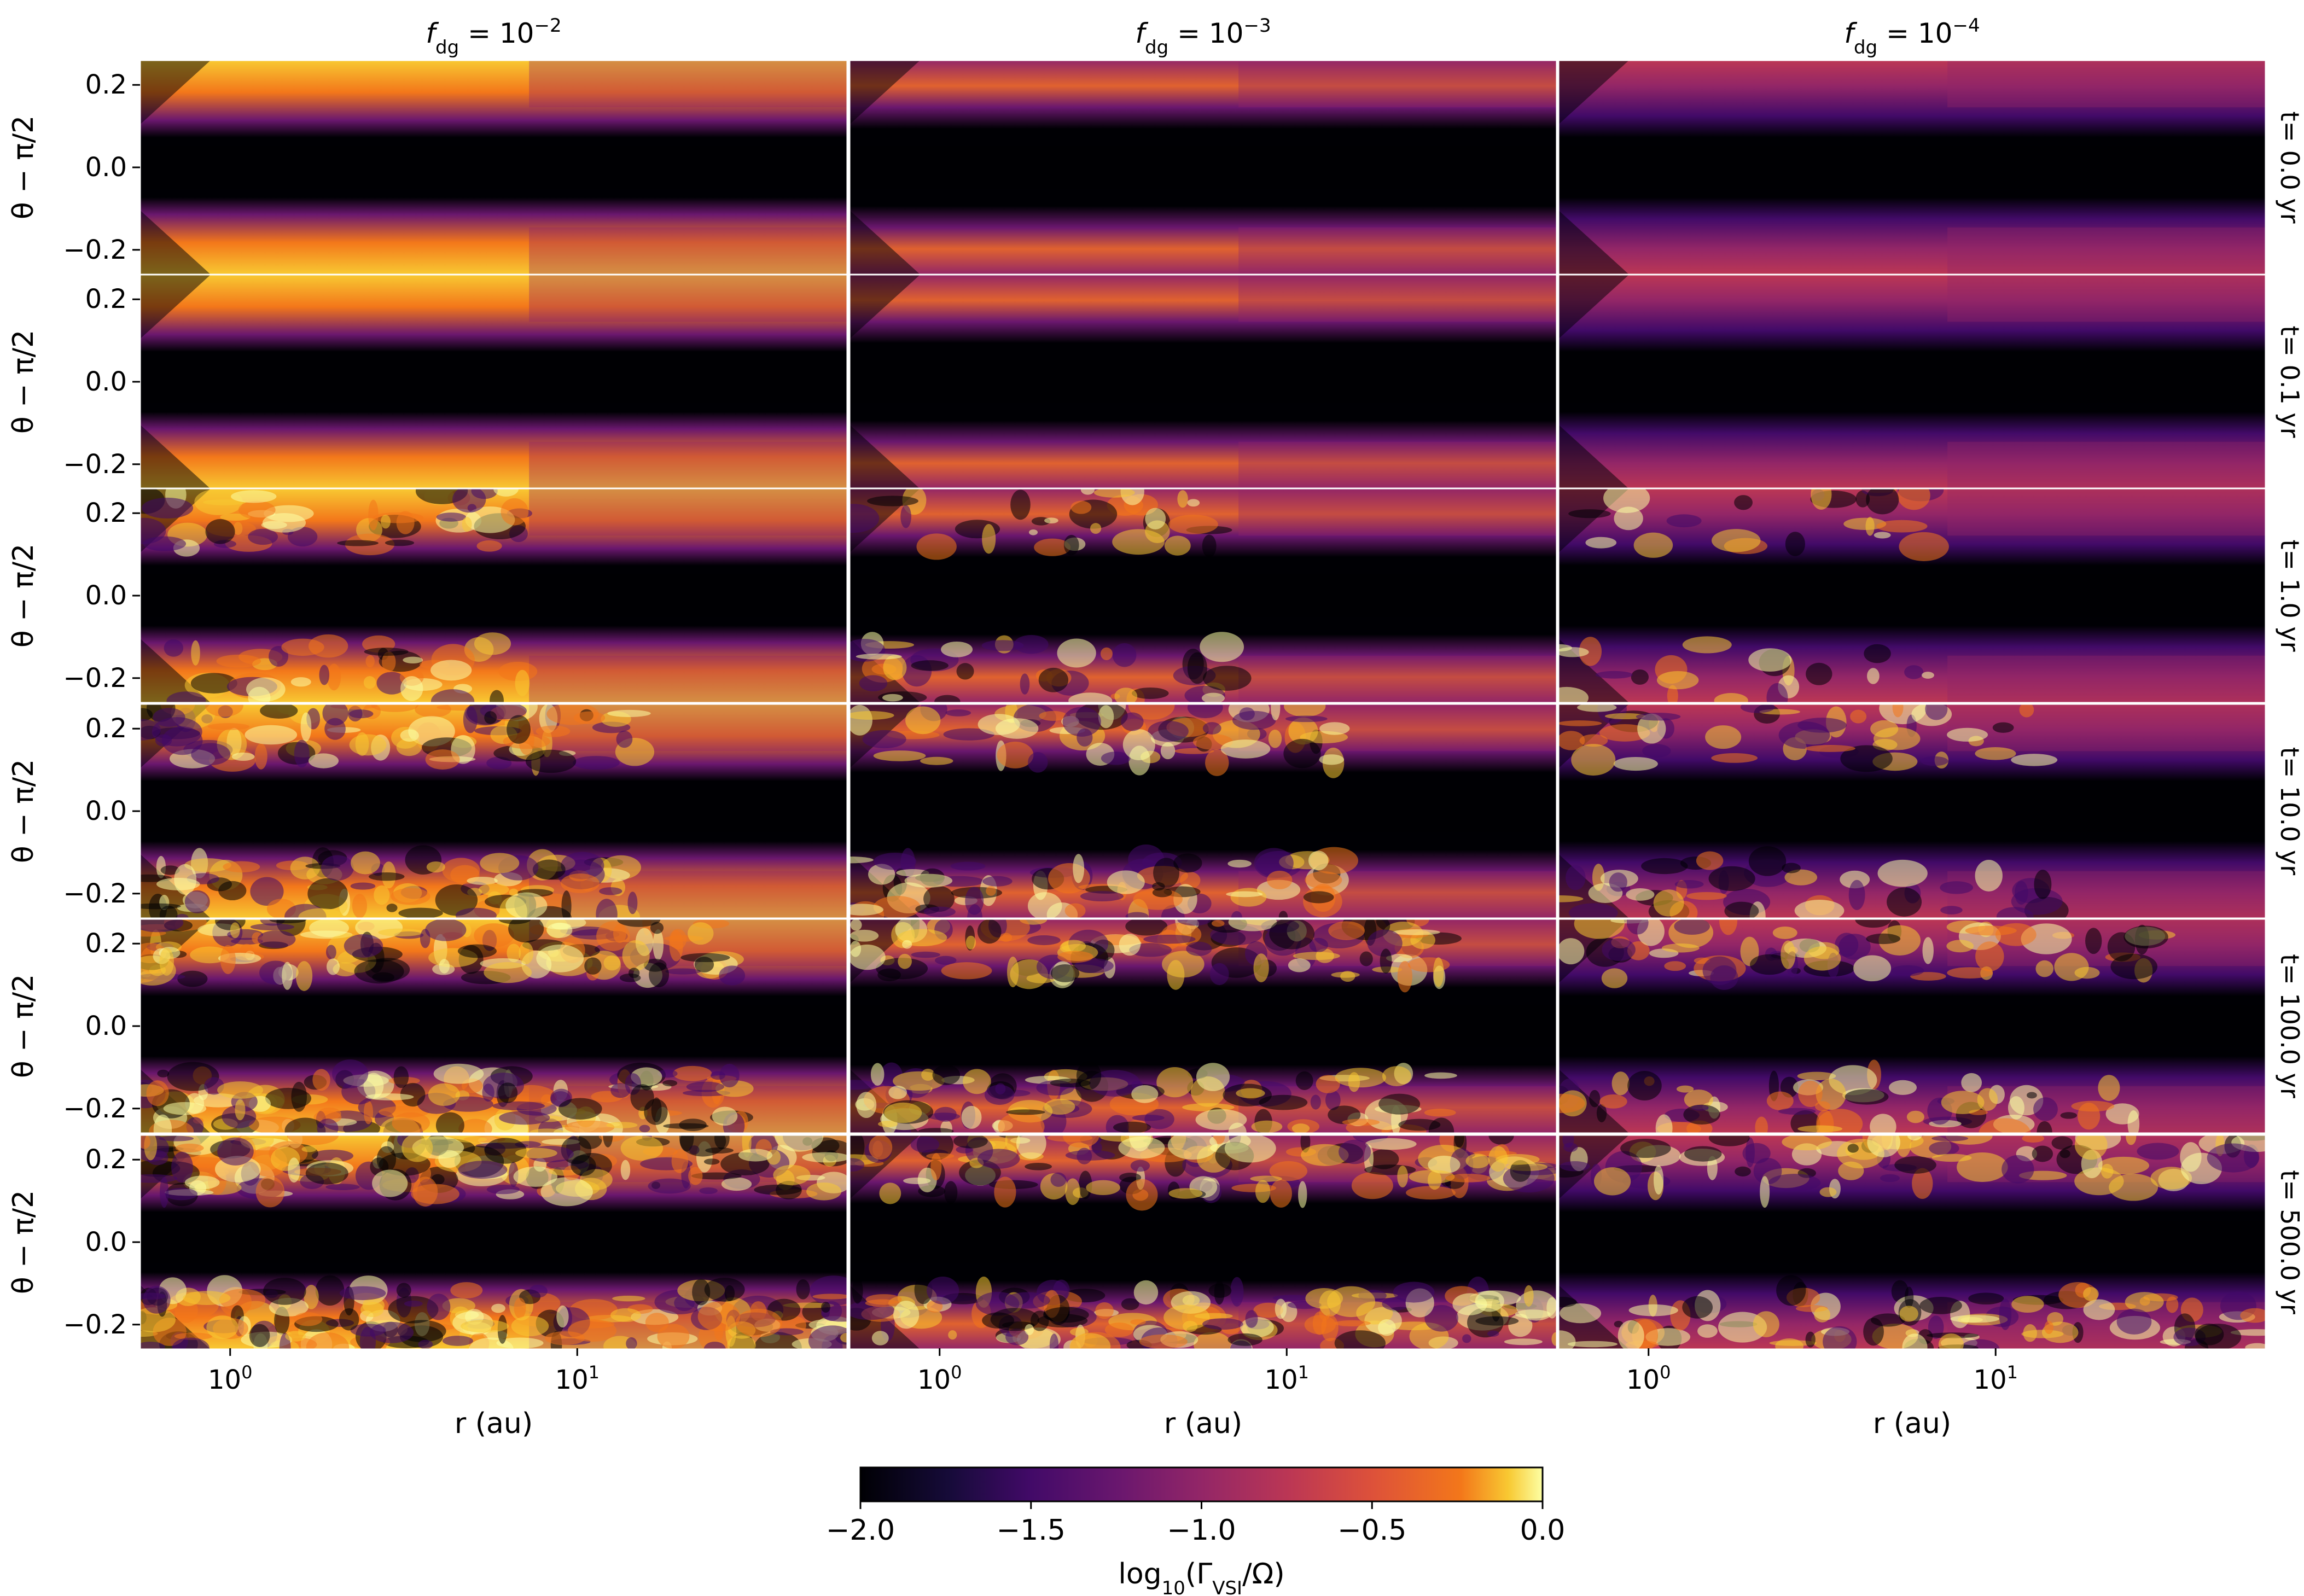 The image size is (2304, 1596). Describe the element at coordinates (494, 1242) in the screenshot. I see `heatmap-panel-r6-c1` at that location.